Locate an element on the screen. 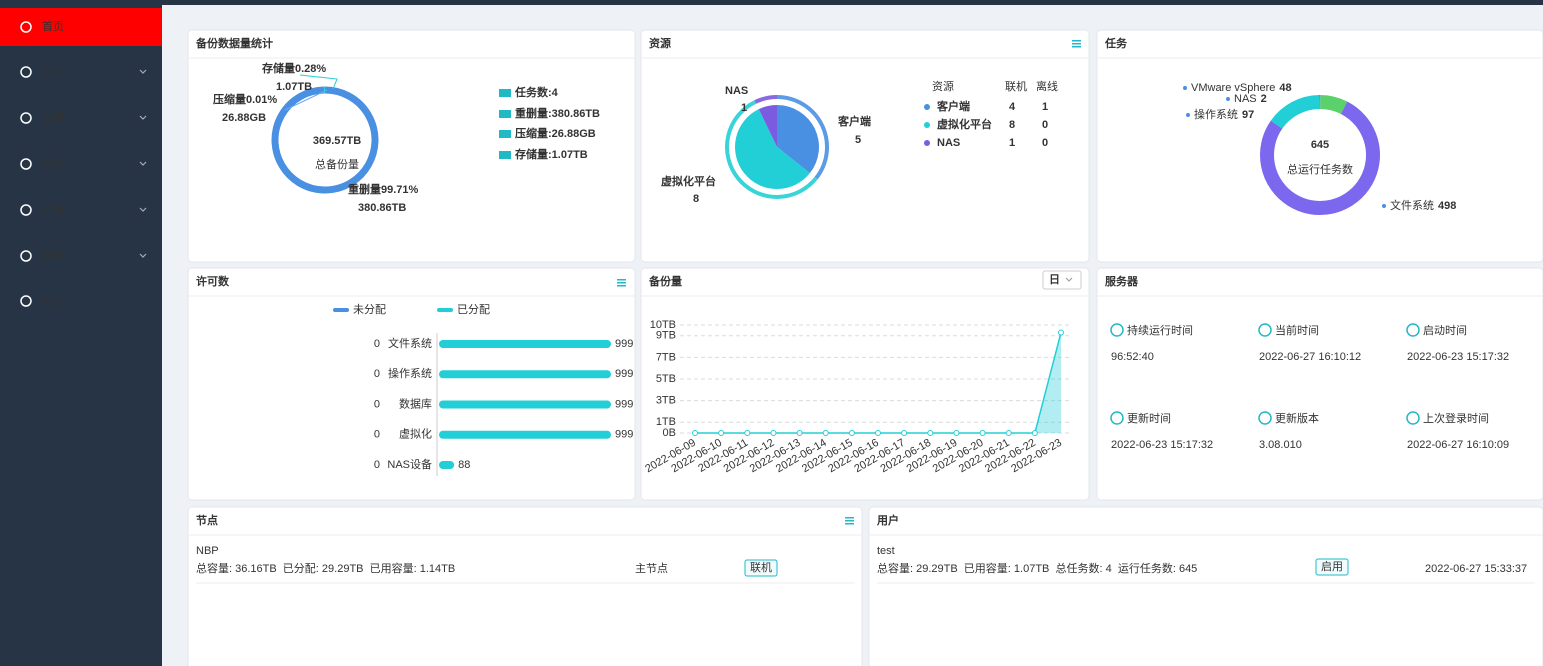 The height and width of the screenshot is (666, 1543). card-title: 备份量 is located at coordinates (665, 281).